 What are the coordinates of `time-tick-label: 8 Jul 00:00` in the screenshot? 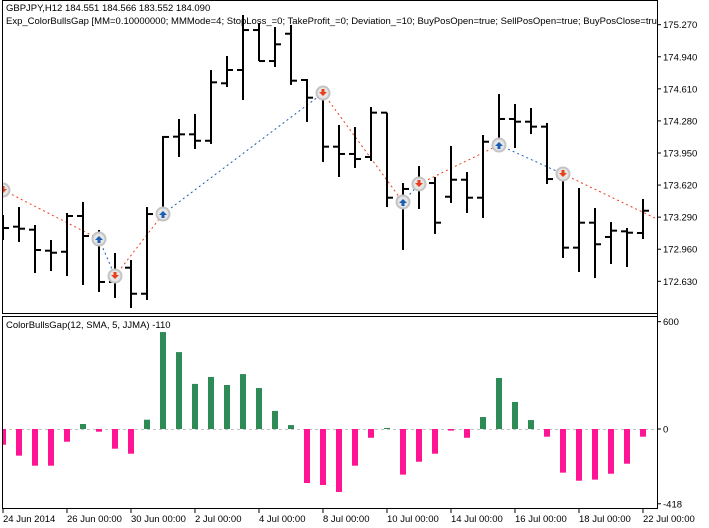 It's located at (346, 519).